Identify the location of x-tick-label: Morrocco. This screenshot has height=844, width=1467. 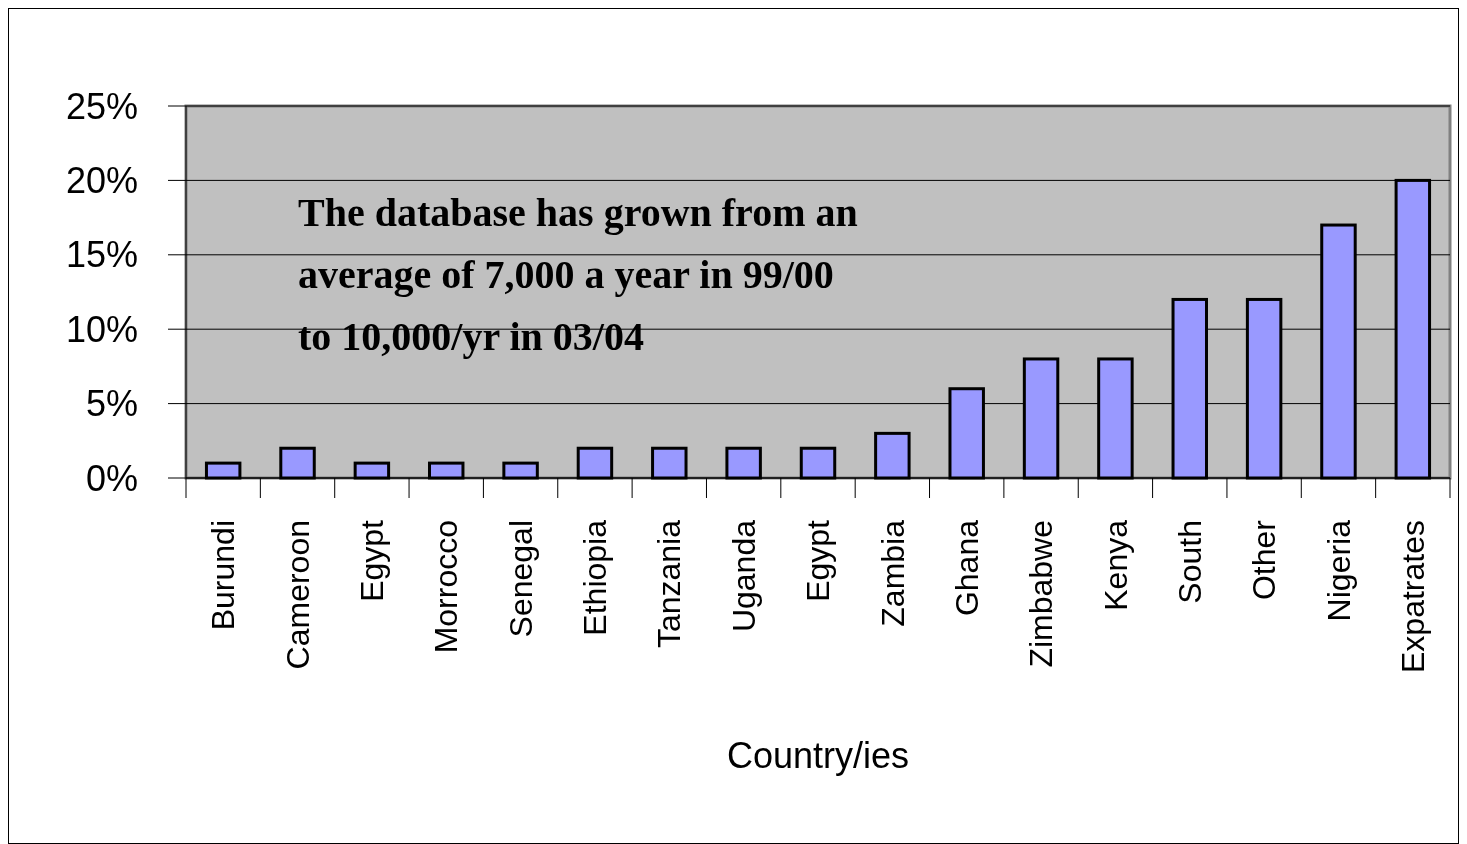
(446, 587).